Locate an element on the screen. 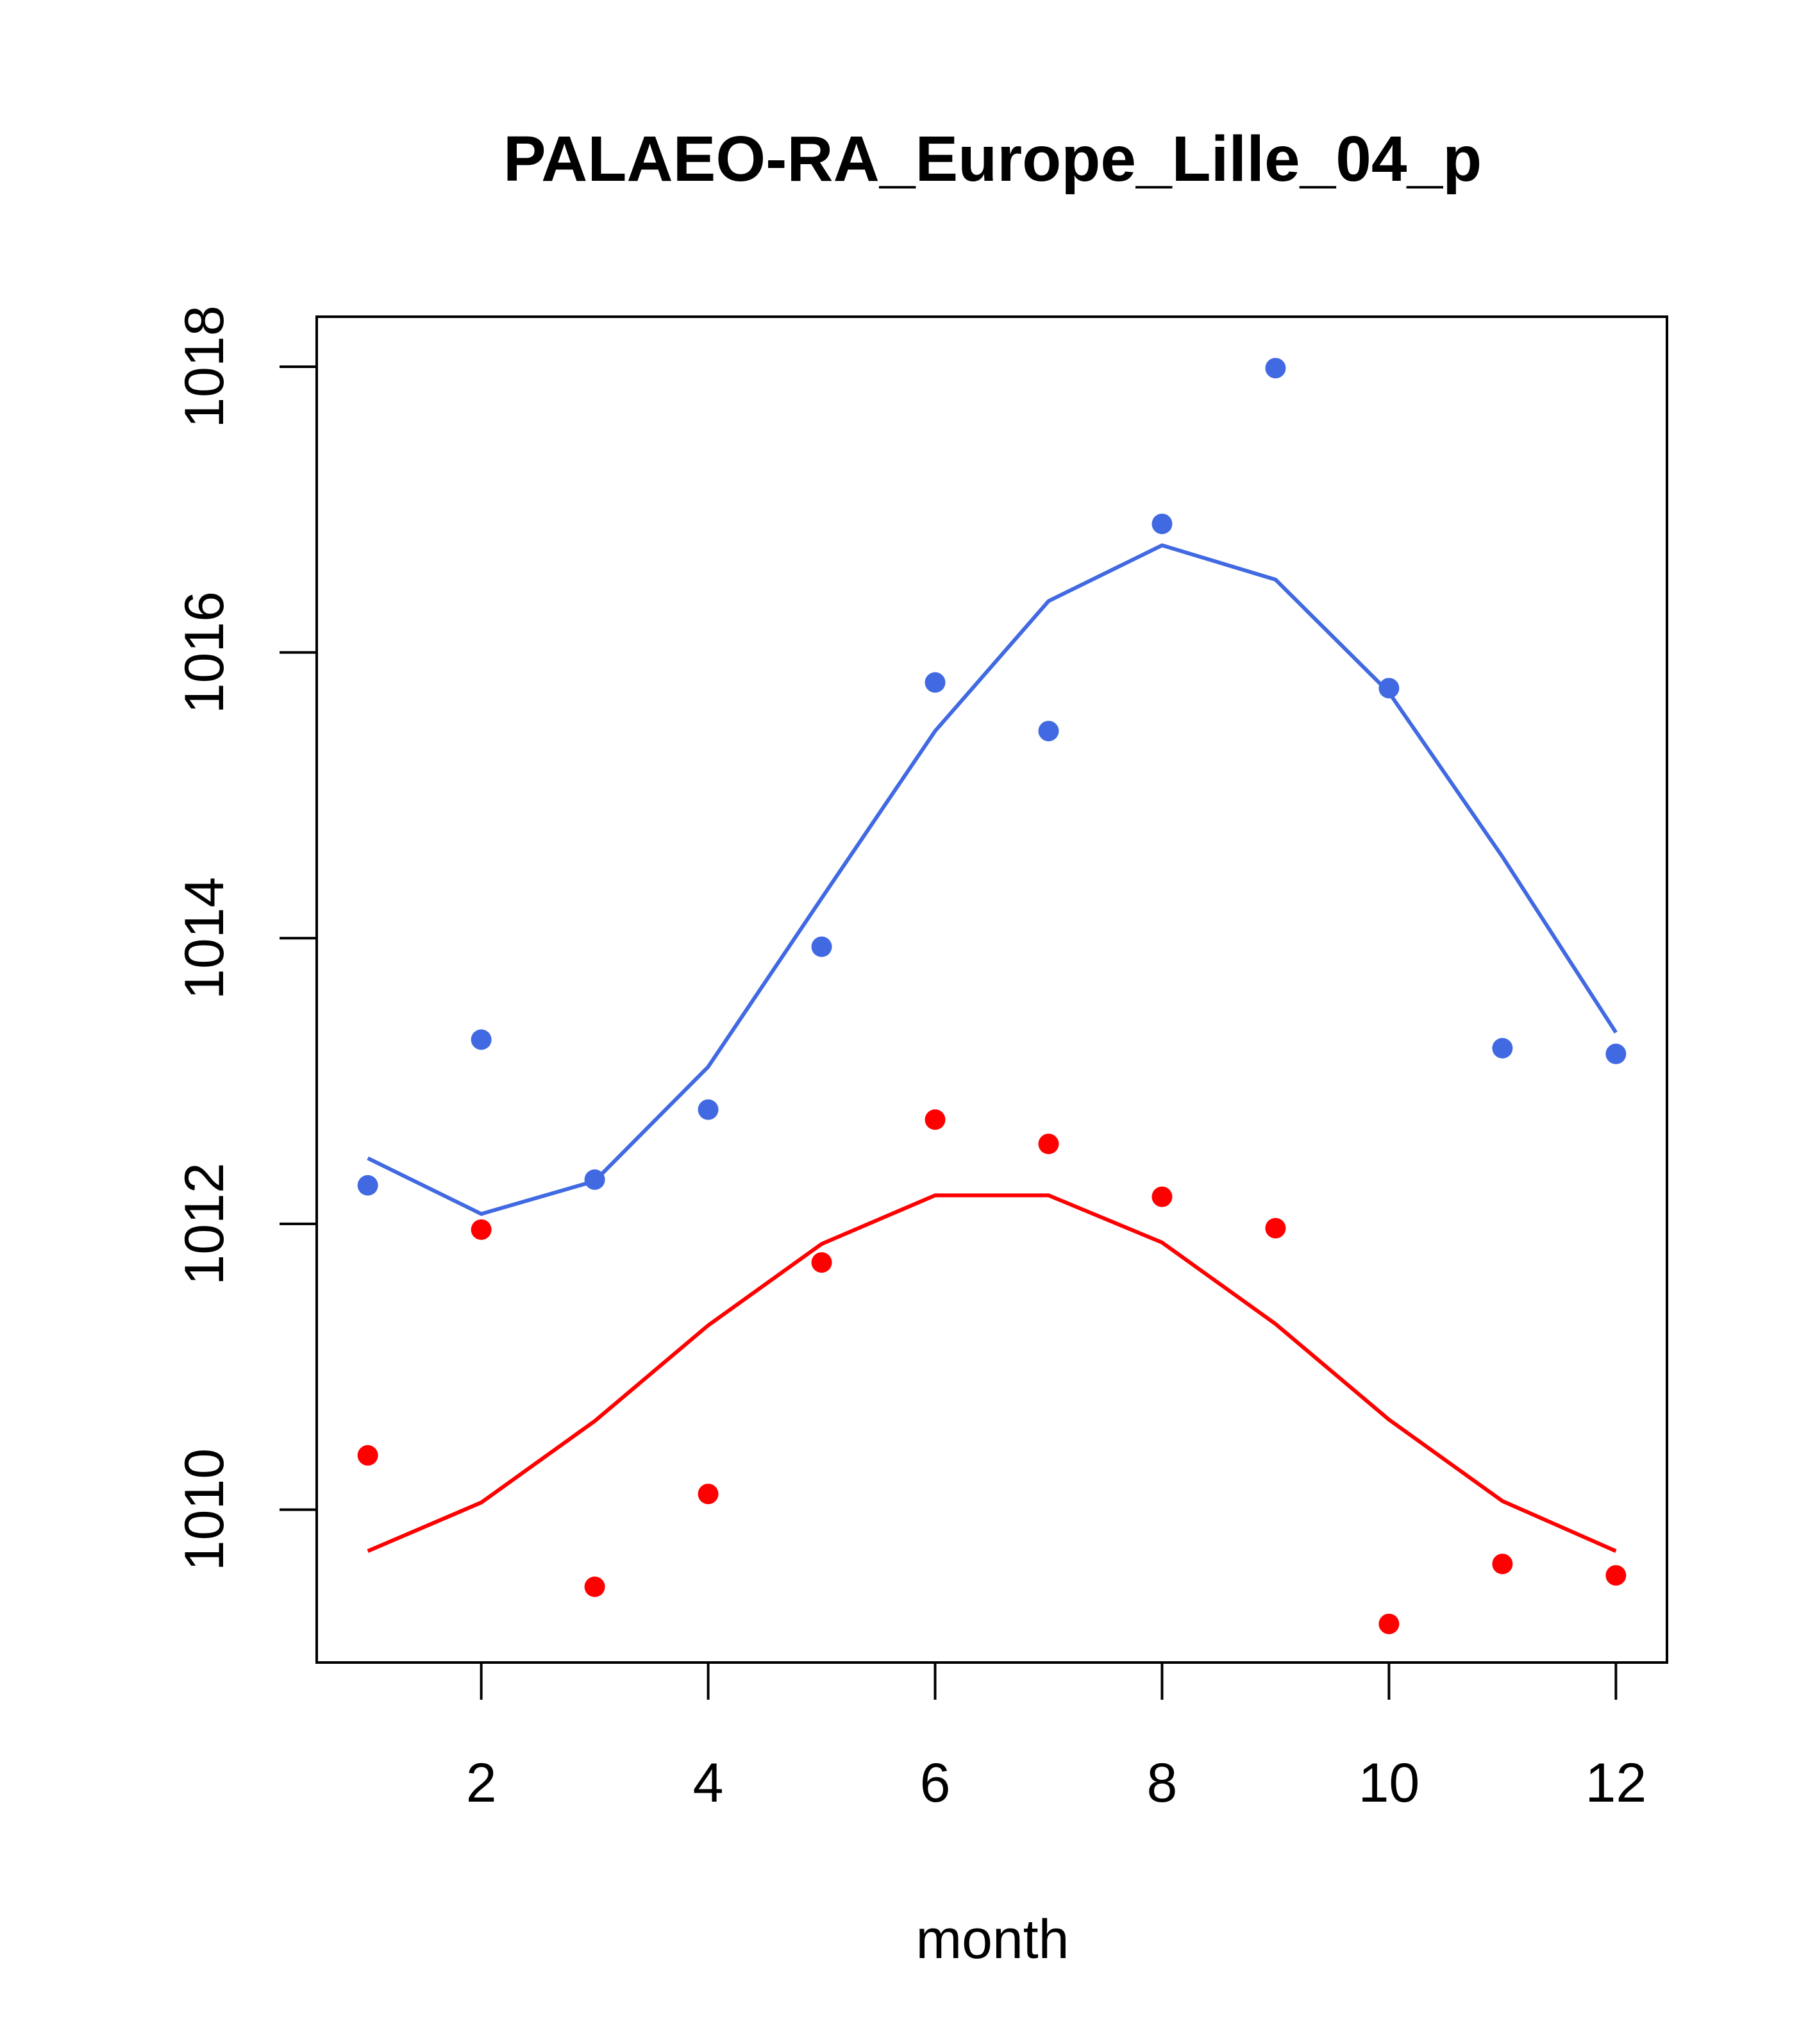 The image size is (1817, 2044). red-line is located at coordinates (992, 1373).